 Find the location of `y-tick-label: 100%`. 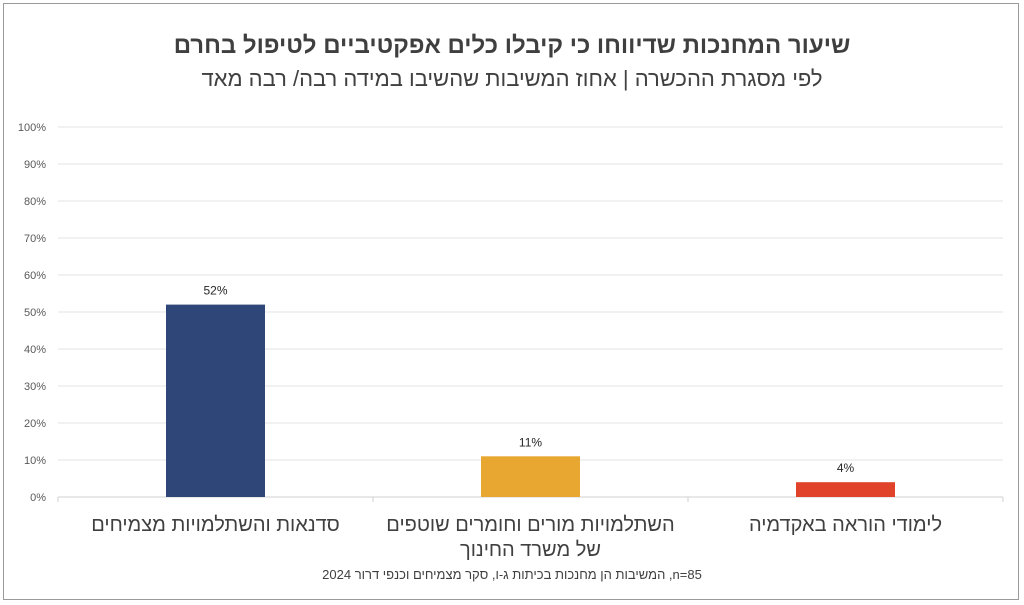

y-tick-label: 100% is located at coordinates (32, 128).